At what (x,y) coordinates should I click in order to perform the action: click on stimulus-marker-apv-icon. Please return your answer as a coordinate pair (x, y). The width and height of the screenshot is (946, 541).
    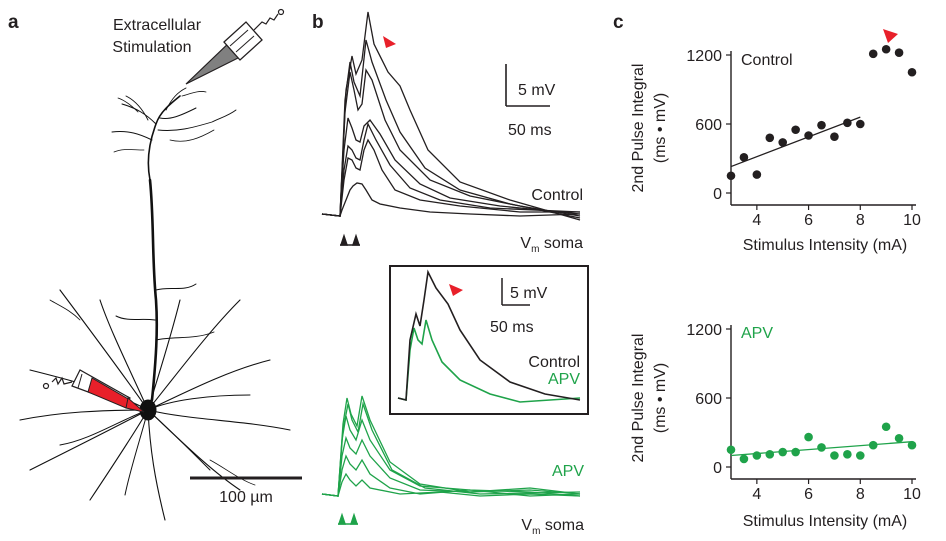
    Looking at the image, I should click on (348, 518).